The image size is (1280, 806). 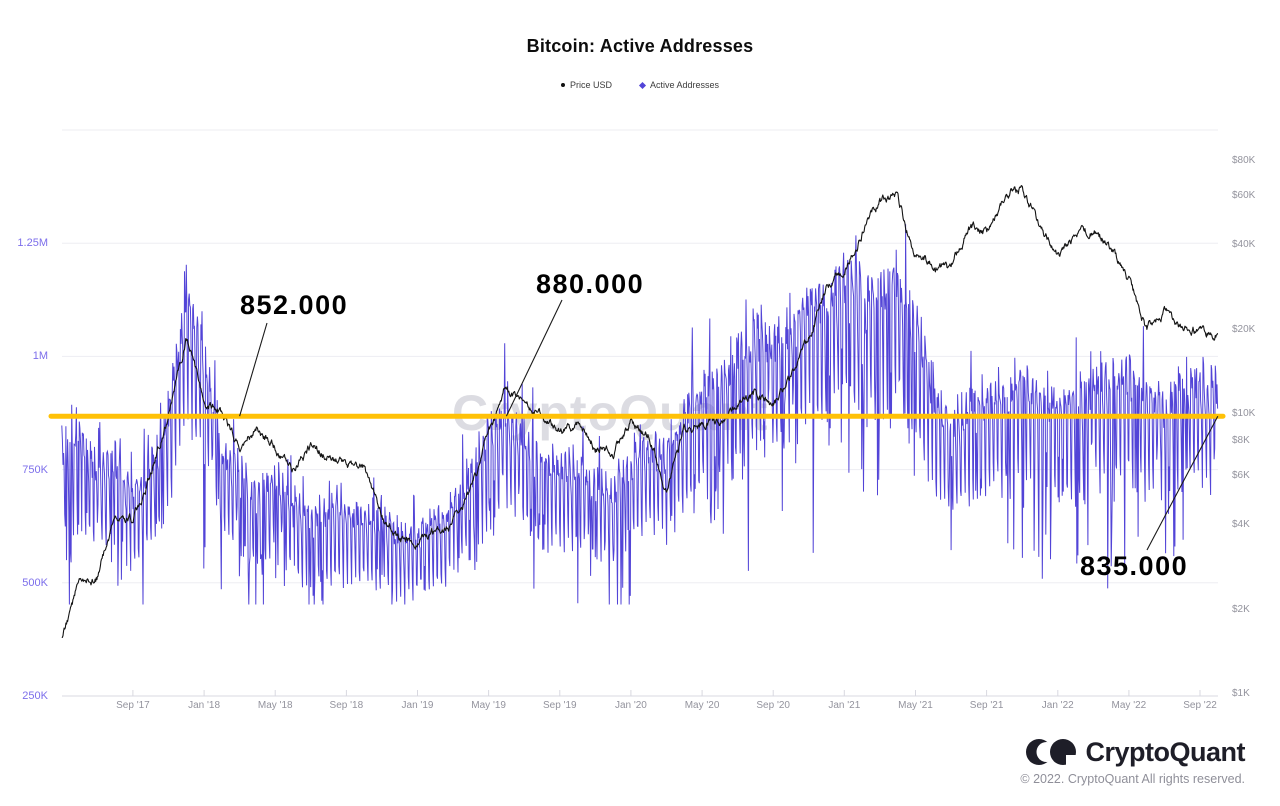 I want to click on y-axis-right-tick-label: $8K, so click(x=1241, y=441).